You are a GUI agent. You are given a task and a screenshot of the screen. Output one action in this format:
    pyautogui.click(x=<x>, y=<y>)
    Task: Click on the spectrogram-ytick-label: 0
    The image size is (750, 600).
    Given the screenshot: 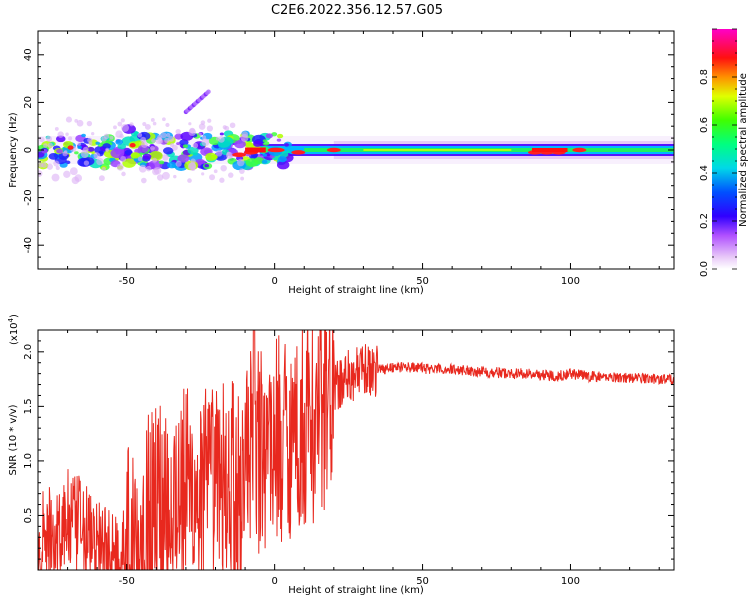 What is the action you would take?
    pyautogui.click(x=28, y=150)
    